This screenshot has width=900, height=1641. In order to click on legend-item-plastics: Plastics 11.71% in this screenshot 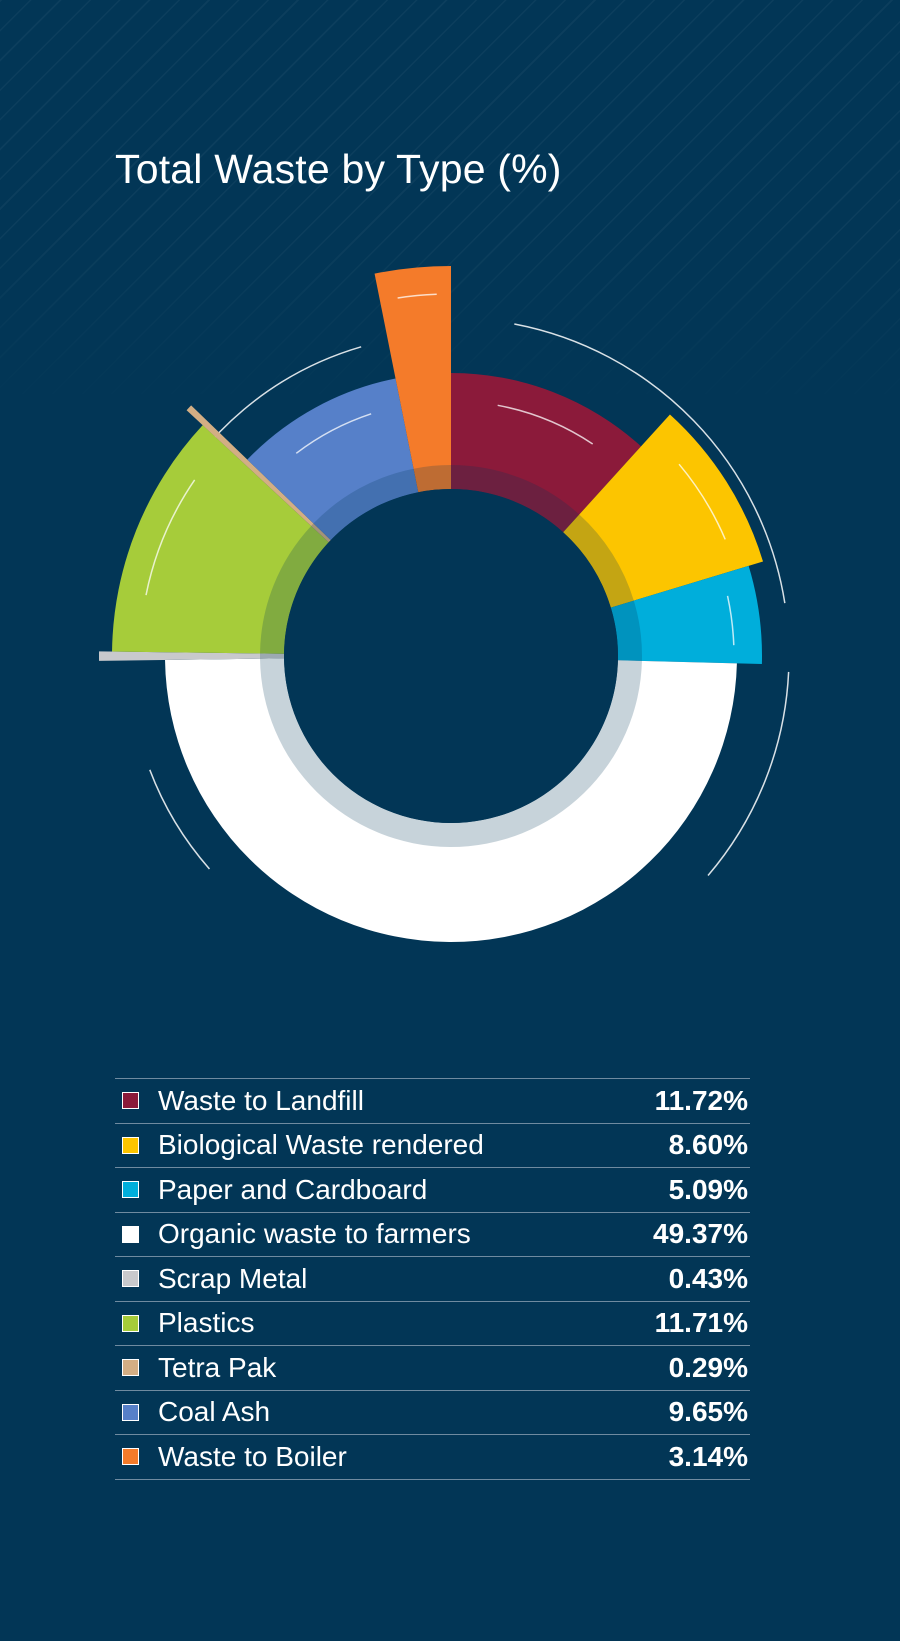, I will do `click(432, 1324)`.